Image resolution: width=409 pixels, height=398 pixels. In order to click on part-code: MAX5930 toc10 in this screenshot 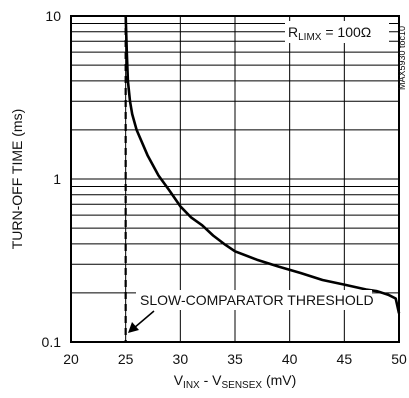, I will do `click(402, 58)`.